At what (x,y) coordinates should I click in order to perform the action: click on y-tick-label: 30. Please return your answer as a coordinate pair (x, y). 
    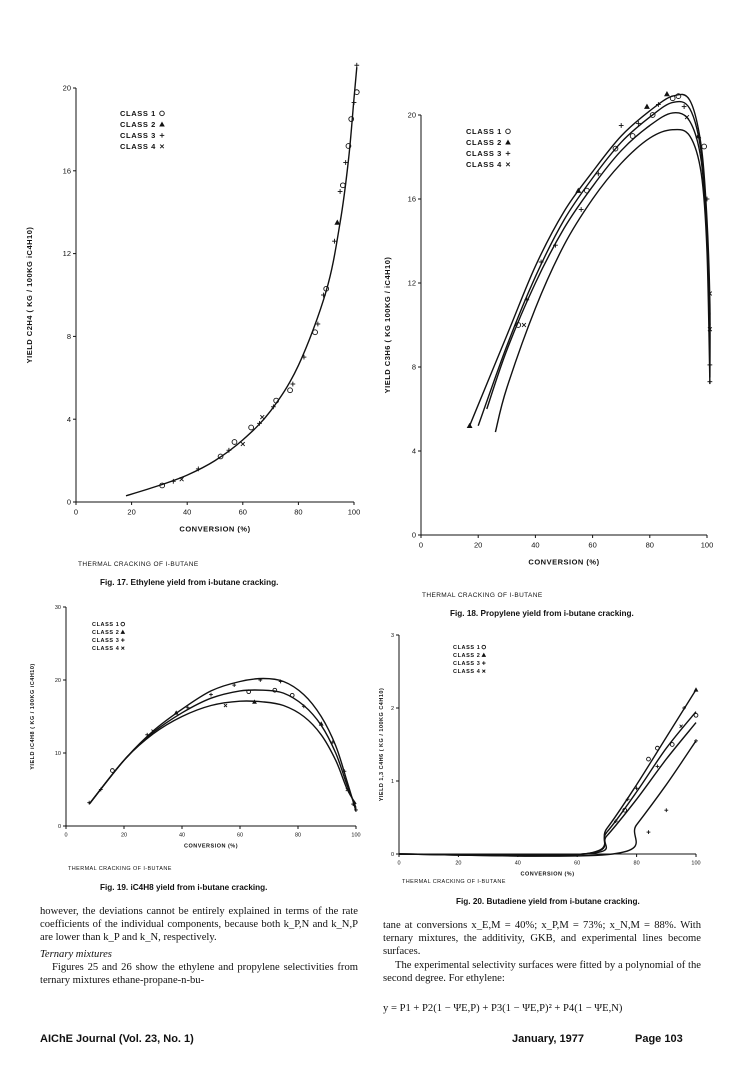
    Looking at the image, I should click on (58, 608).